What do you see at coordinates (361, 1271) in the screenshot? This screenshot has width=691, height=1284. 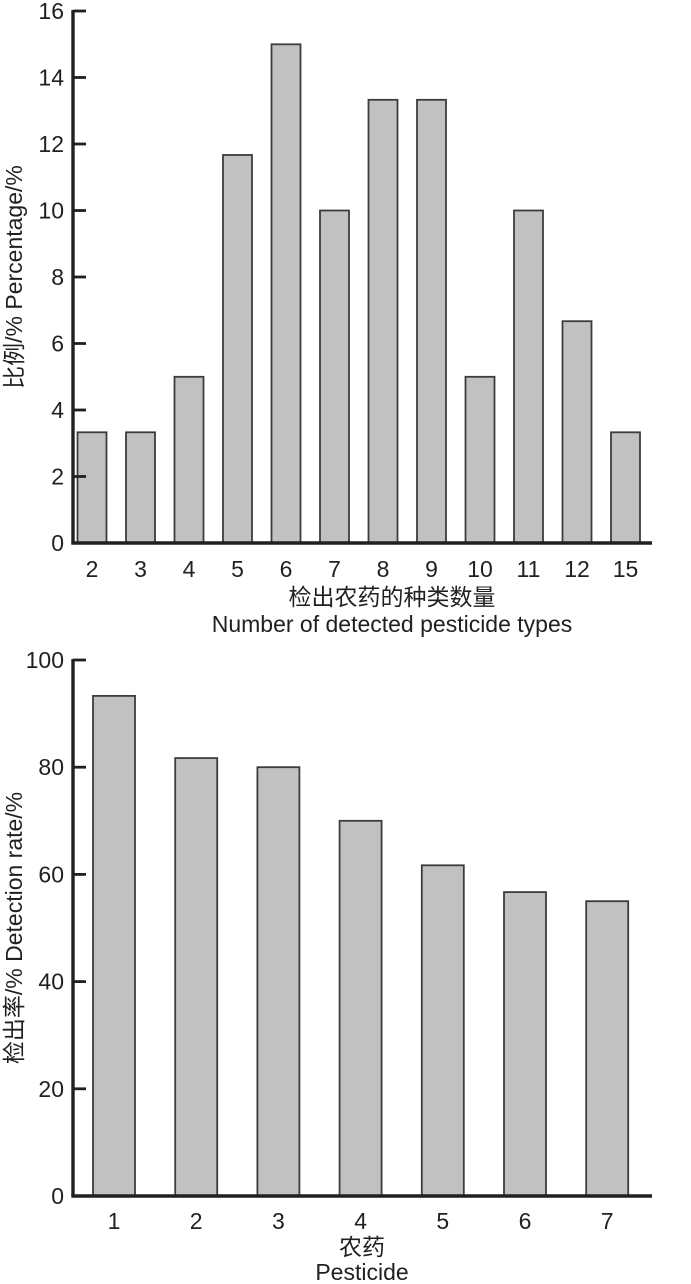 I see `x-axis-title-en: Pesticide` at bounding box center [361, 1271].